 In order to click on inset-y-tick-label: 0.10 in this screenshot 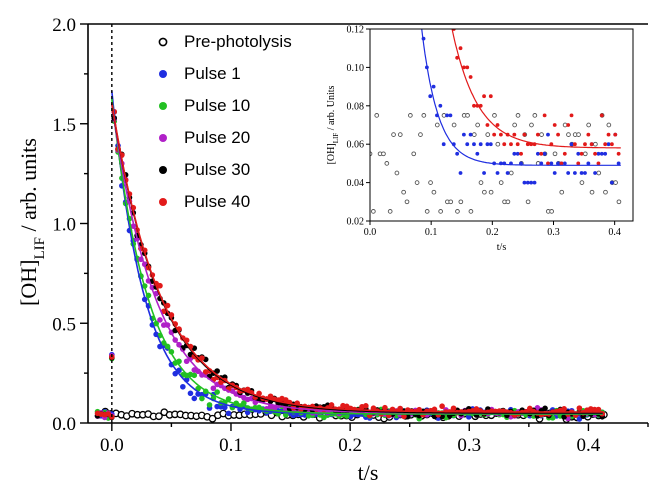, I will do `click(356, 68)`.